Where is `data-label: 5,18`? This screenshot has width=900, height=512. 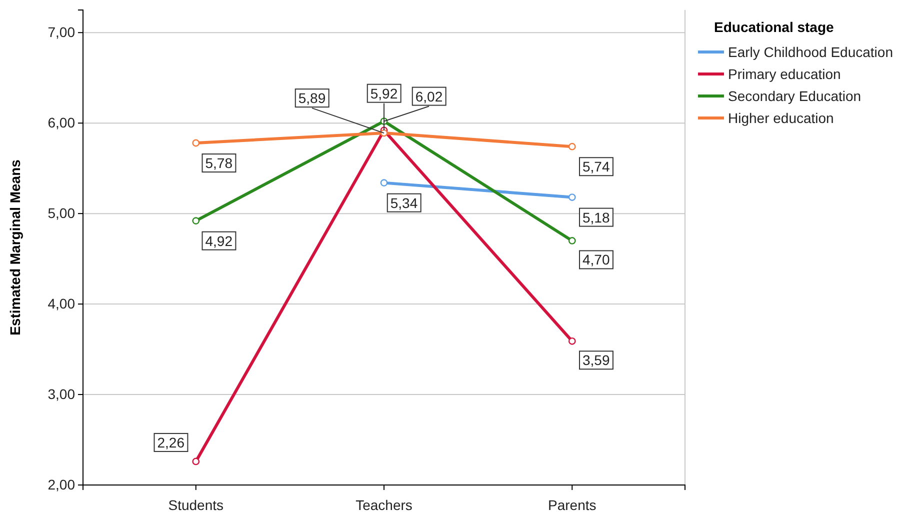
data-label: 5,18 is located at coordinates (596, 217).